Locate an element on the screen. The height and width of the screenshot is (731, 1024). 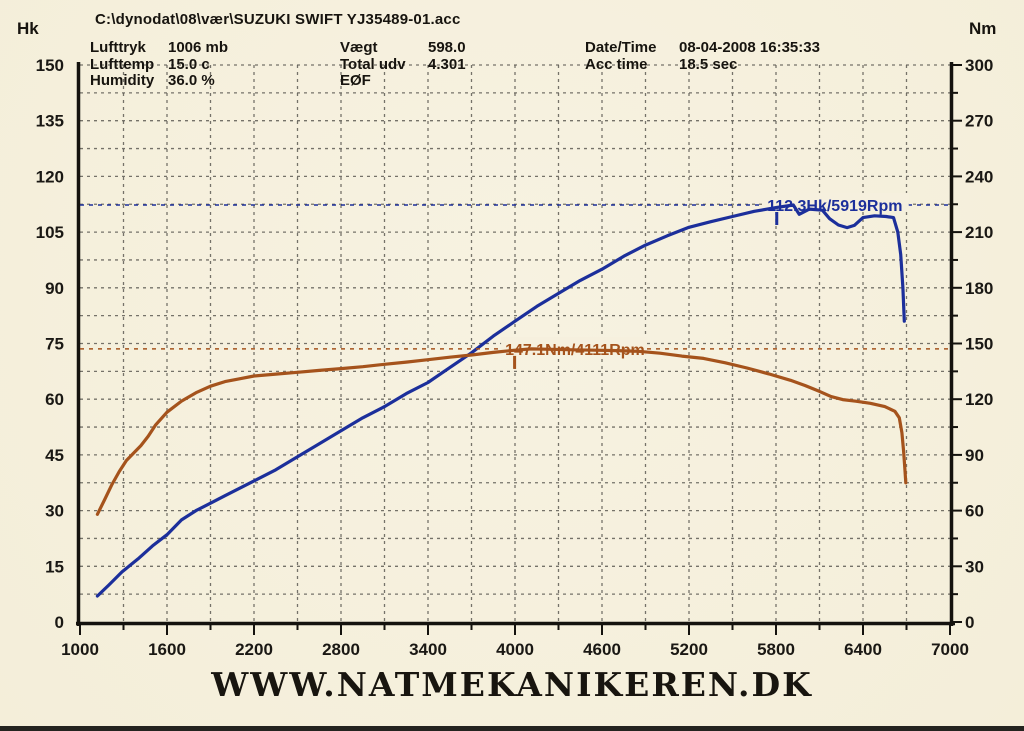
param-row: EØF is located at coordinates (403, 81).